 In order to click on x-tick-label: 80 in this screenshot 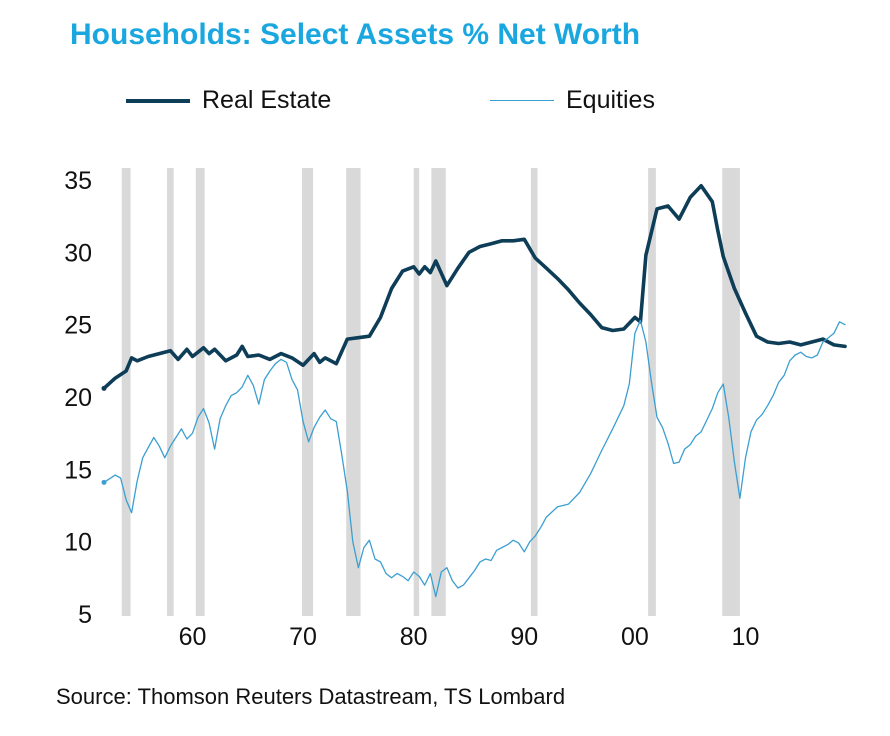, I will do `click(414, 637)`.